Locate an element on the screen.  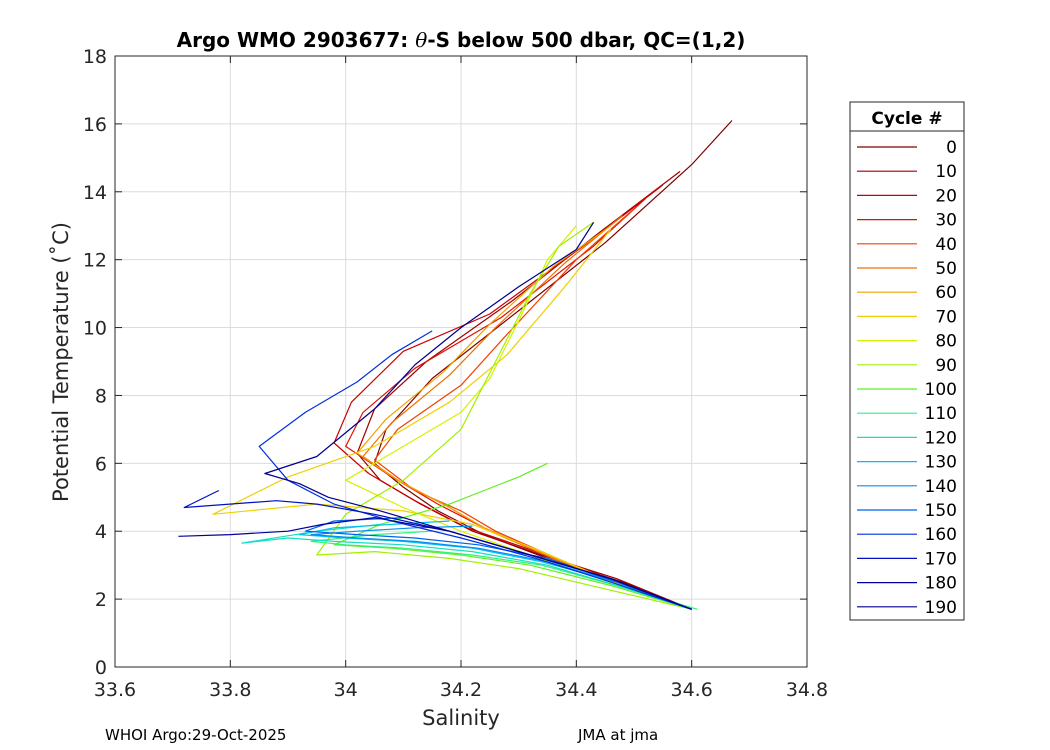
legend-label-100: 100 is located at coordinates (941, 390).